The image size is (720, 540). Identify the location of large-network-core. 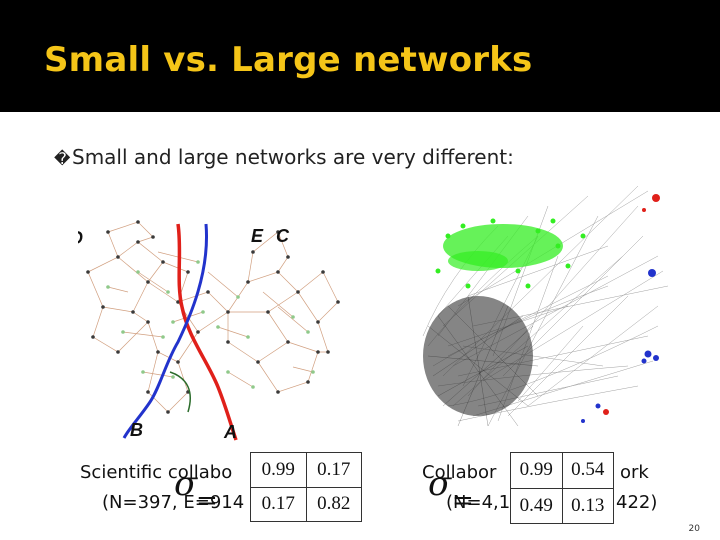
(478, 356).